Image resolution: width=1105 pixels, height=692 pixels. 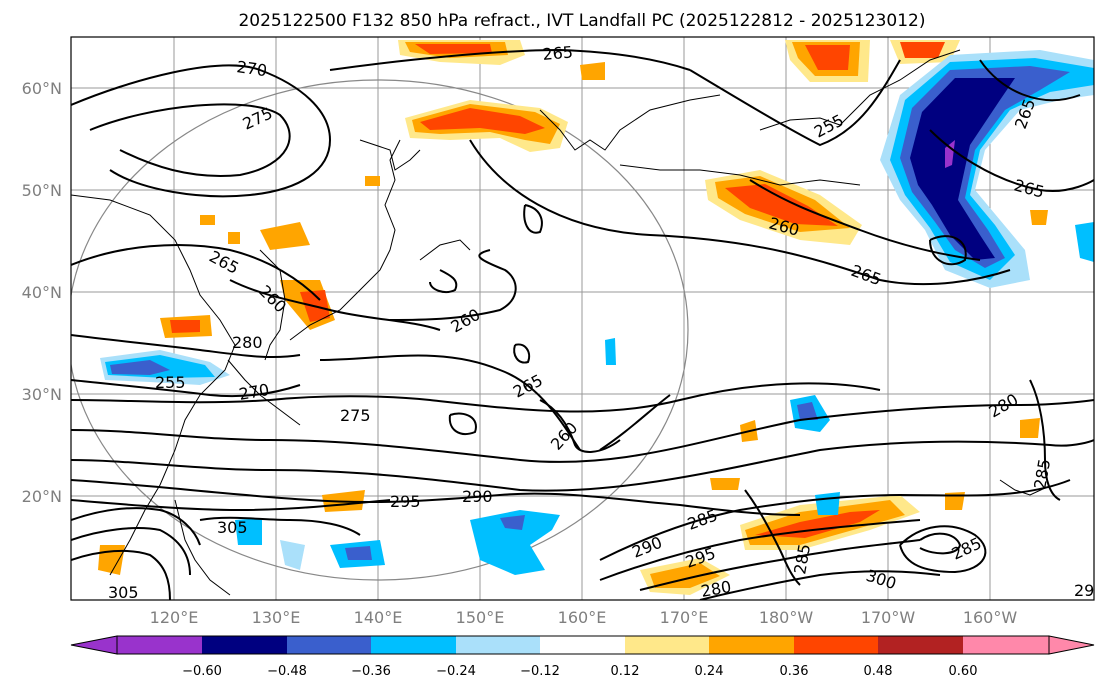 What do you see at coordinates (371, 671) in the screenshot?
I see `colorbar-tick-label: −0.36` at bounding box center [371, 671].